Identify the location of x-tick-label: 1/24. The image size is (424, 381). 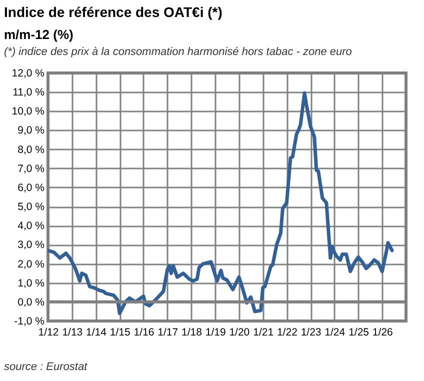
(335, 332).